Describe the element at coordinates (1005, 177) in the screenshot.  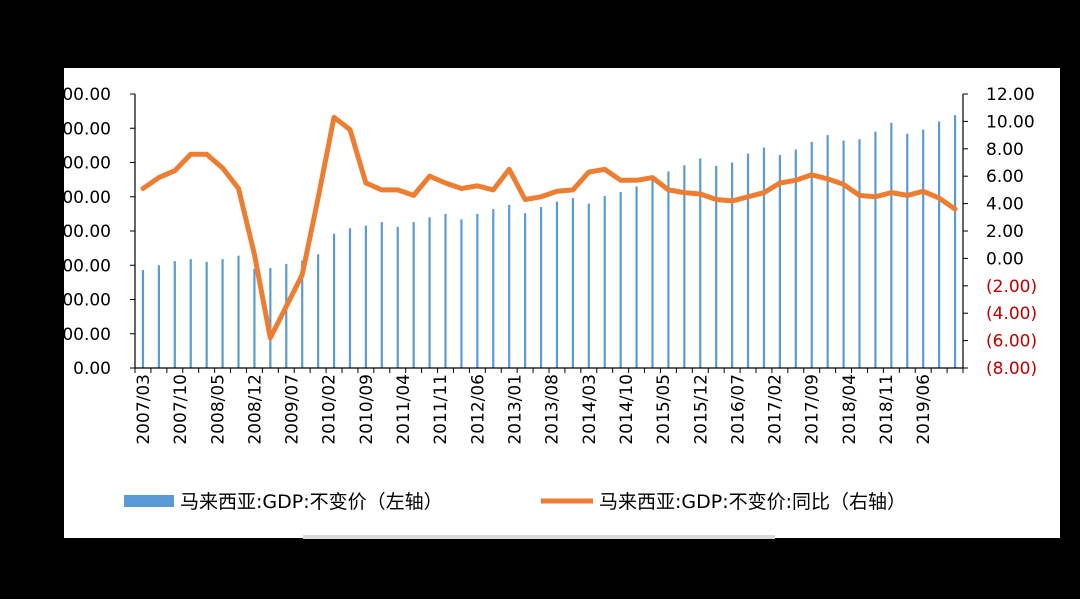
I see `right-tick-label: 6.00` at that location.